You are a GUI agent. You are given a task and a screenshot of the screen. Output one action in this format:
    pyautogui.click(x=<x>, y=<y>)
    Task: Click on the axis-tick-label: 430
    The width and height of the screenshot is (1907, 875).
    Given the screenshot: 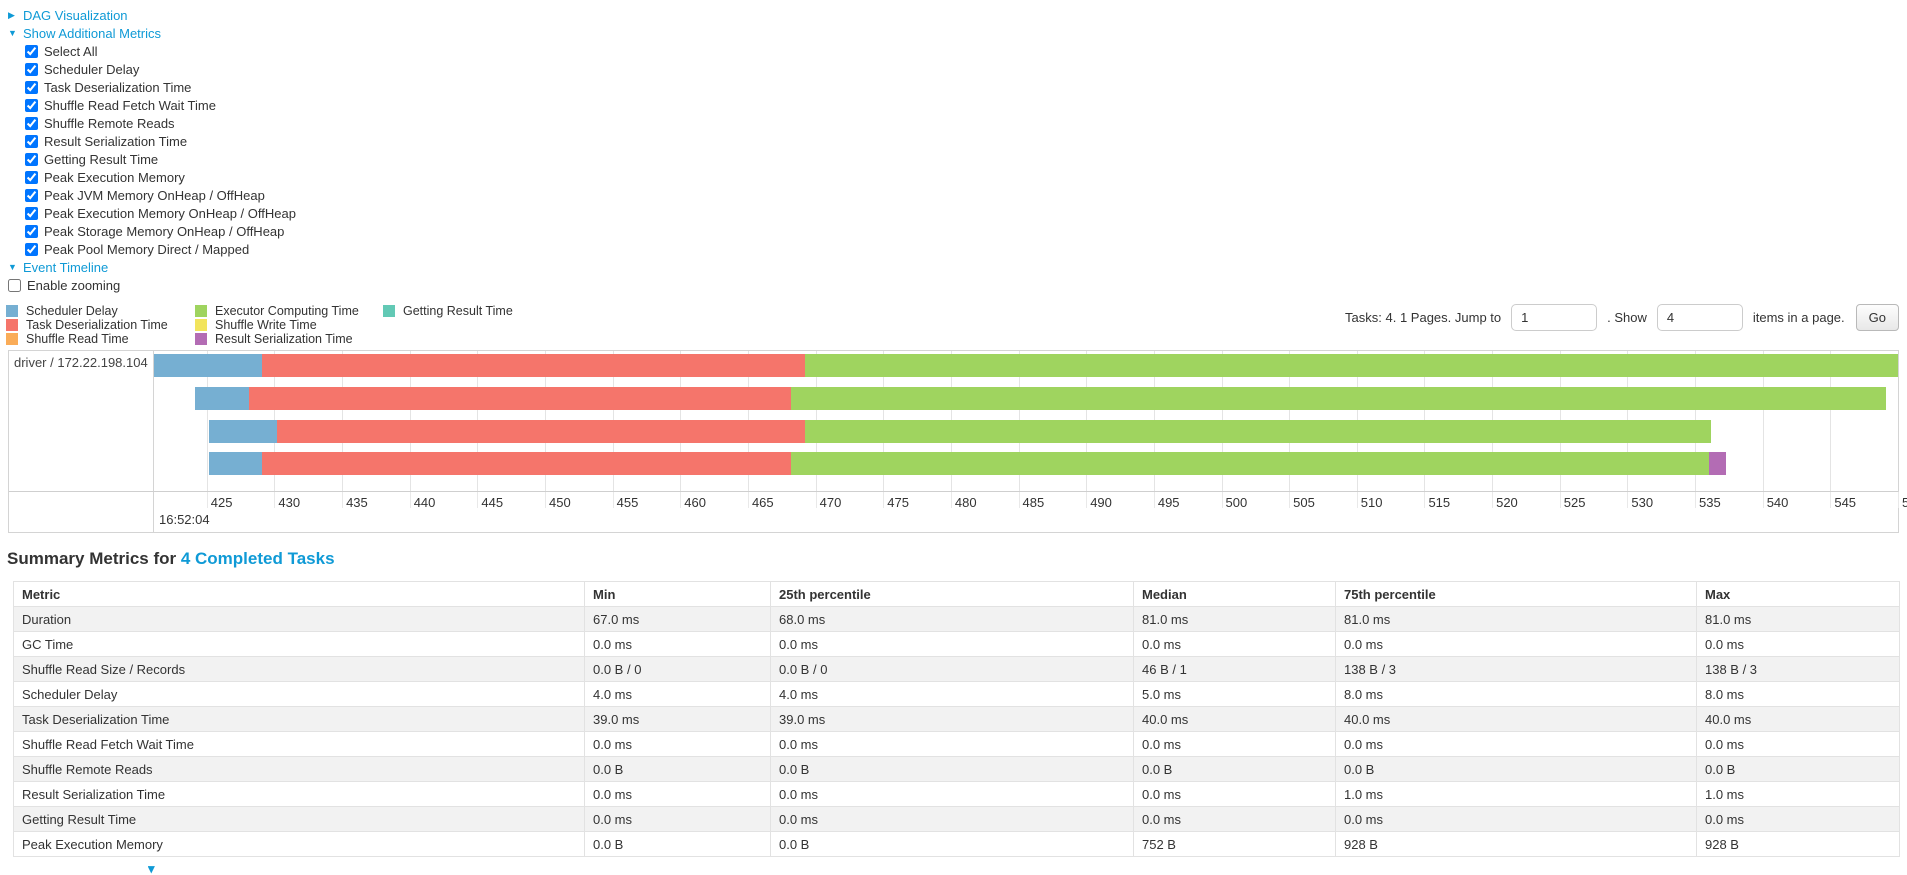 What is the action you would take?
    pyautogui.click(x=289, y=502)
    